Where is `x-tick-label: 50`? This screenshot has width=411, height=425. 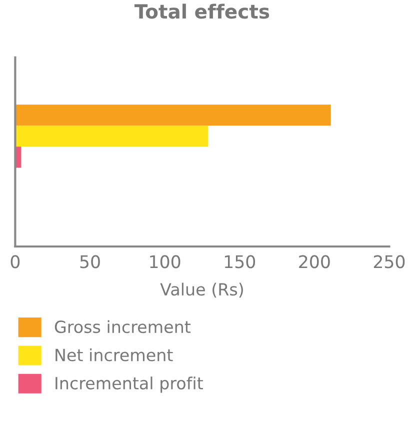 x-tick-label: 50 is located at coordinates (90, 261).